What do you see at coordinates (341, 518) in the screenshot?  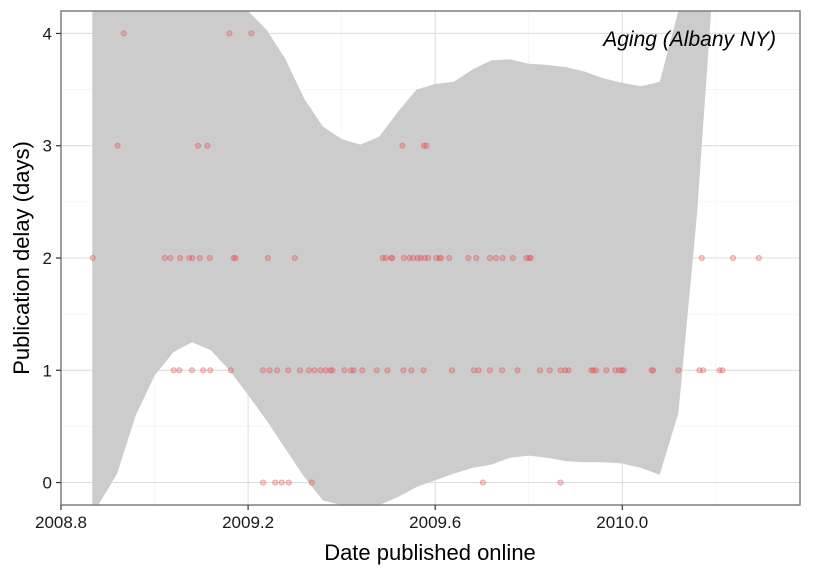 I see `x-axis-ticks: 2008.8 2009.2 2009.6 2010.0` at bounding box center [341, 518].